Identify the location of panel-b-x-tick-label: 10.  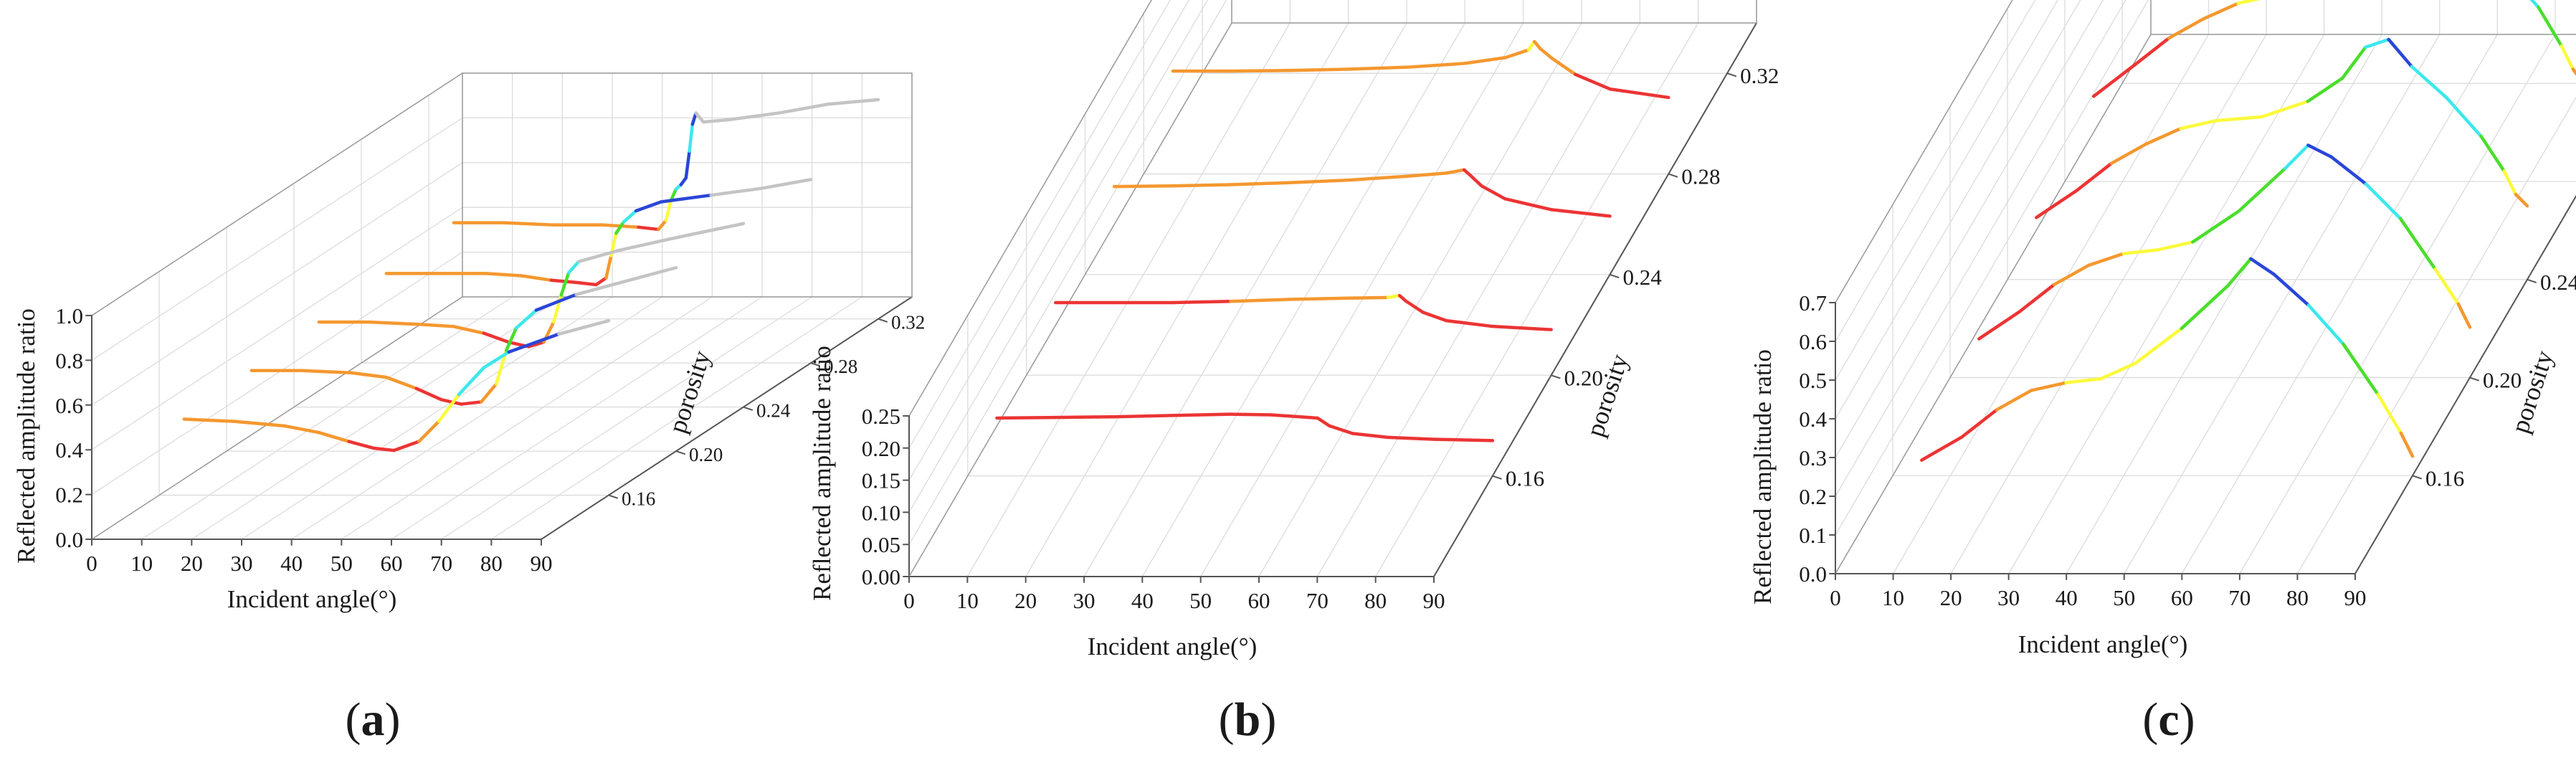
(967, 600).